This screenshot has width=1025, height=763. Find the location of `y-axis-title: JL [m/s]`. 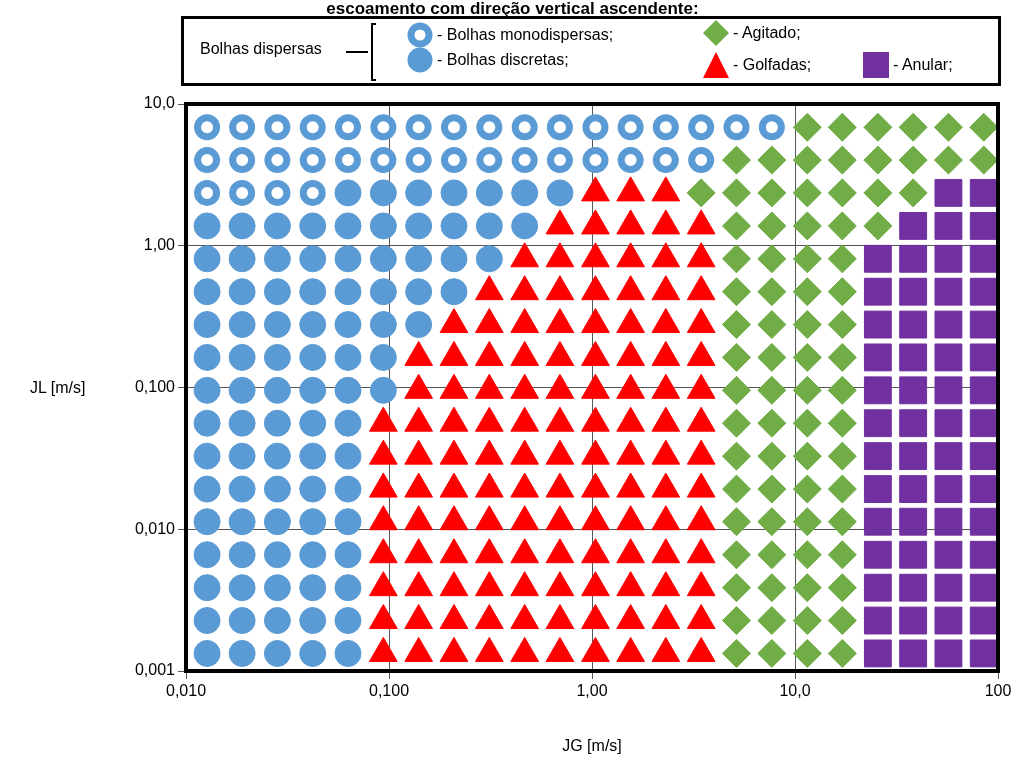

y-axis-title: JL [m/s] is located at coordinates (58, 388).